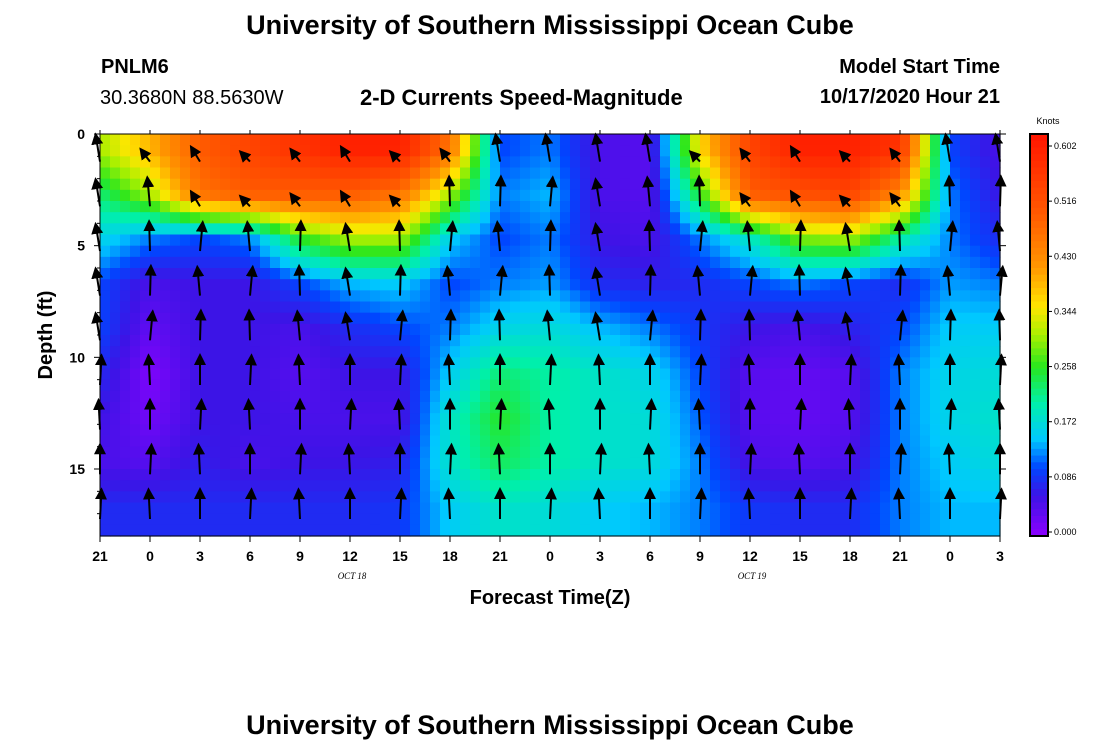 The image size is (1100, 750). I want to click on x-tick-label: 9, so click(700, 556).